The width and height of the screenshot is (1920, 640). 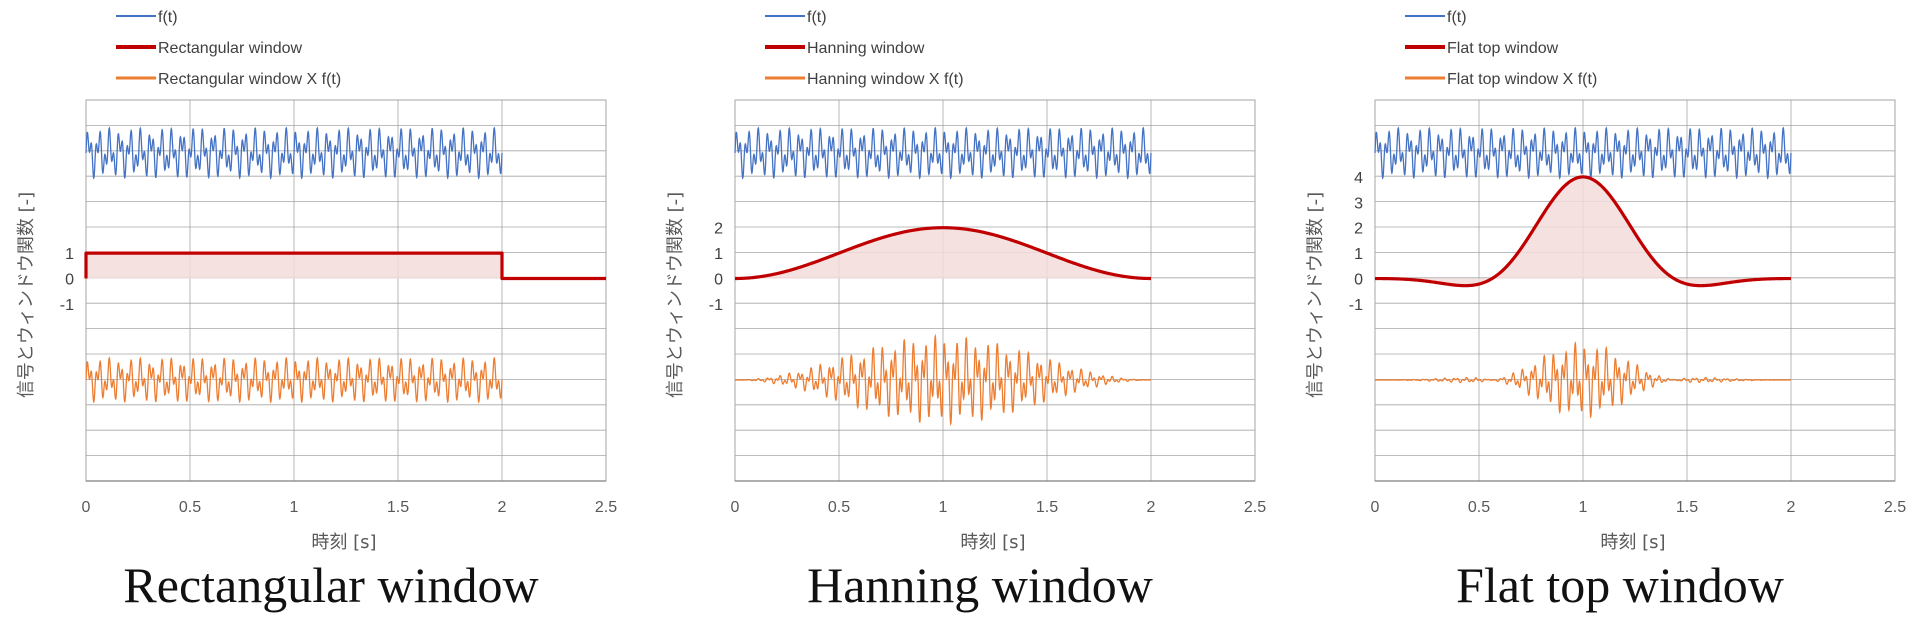 What do you see at coordinates (230, 48) in the screenshot?
I see `legend-label: Rectangular window` at bounding box center [230, 48].